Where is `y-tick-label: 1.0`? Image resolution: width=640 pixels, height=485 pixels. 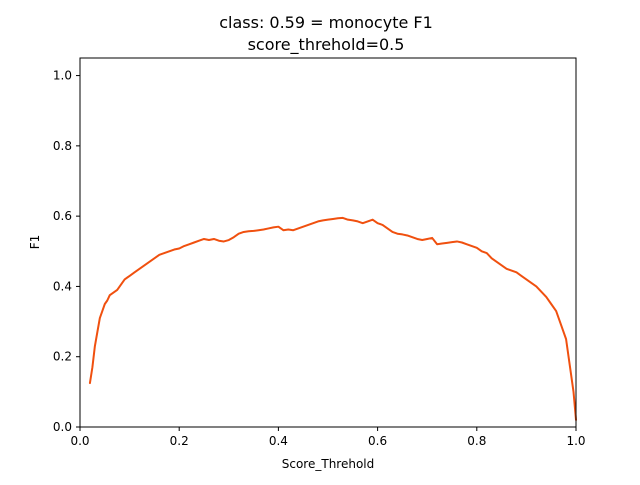
y-tick-label: 1.0 is located at coordinates (62, 76).